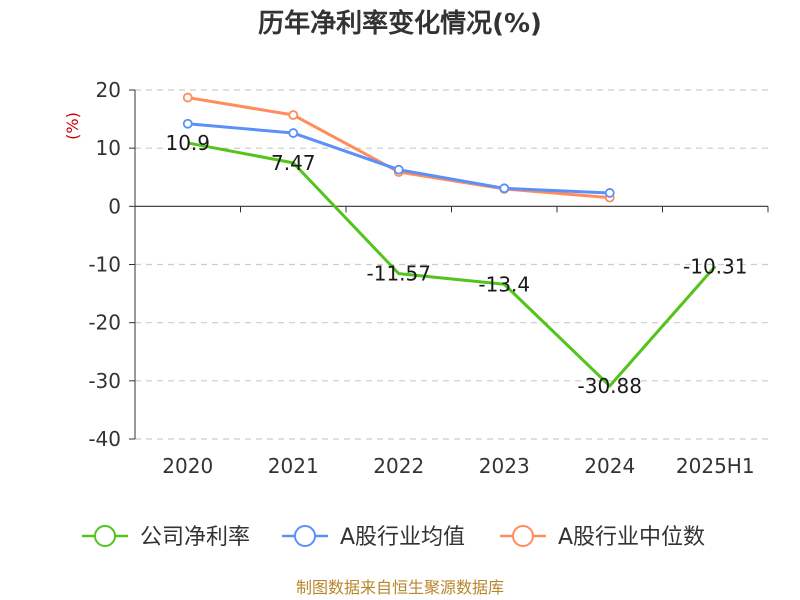 The height and width of the screenshot is (600, 800). Describe the element at coordinates (72, 126) in the screenshot. I see `y-axis-unit: (%)` at that location.